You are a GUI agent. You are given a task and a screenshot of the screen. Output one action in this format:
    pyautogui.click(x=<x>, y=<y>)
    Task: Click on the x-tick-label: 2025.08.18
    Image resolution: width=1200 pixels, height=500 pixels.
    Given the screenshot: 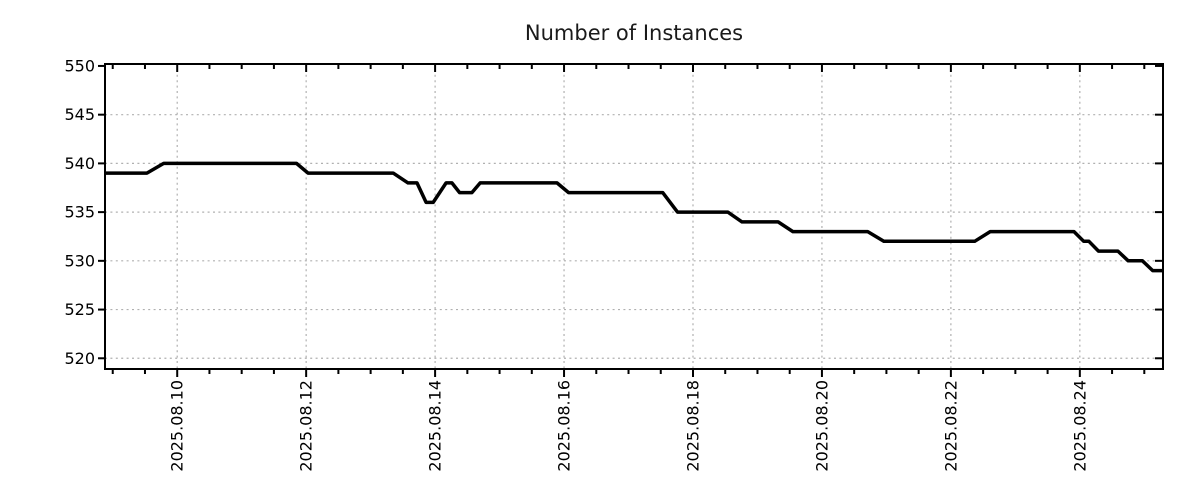 What is the action you would take?
    pyautogui.click(x=692, y=426)
    